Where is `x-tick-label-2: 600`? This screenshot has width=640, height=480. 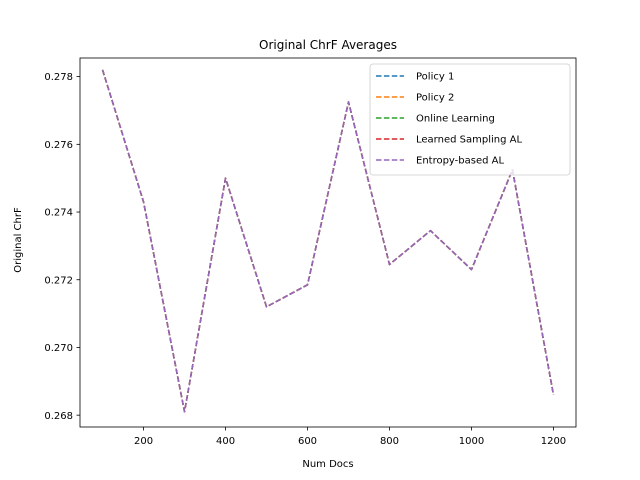
x-tick-label-2: 600 is located at coordinates (307, 441).